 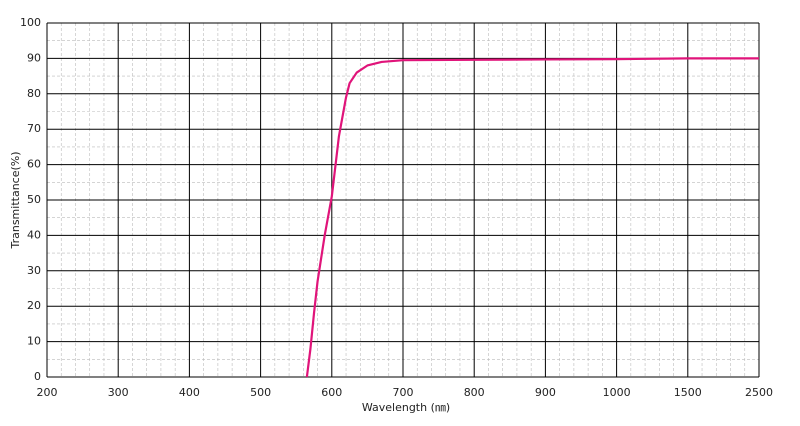 What do you see at coordinates (34, 199) in the screenshot?
I see `y-tick-label: 50` at bounding box center [34, 199].